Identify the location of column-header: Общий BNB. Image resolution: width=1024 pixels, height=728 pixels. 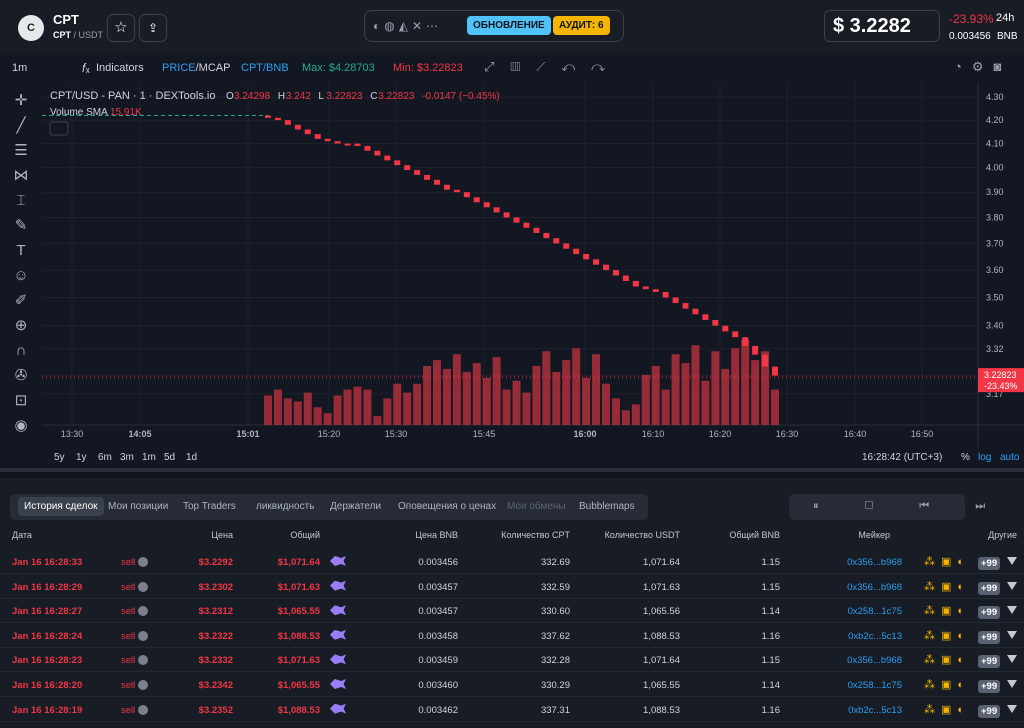
(754, 535).